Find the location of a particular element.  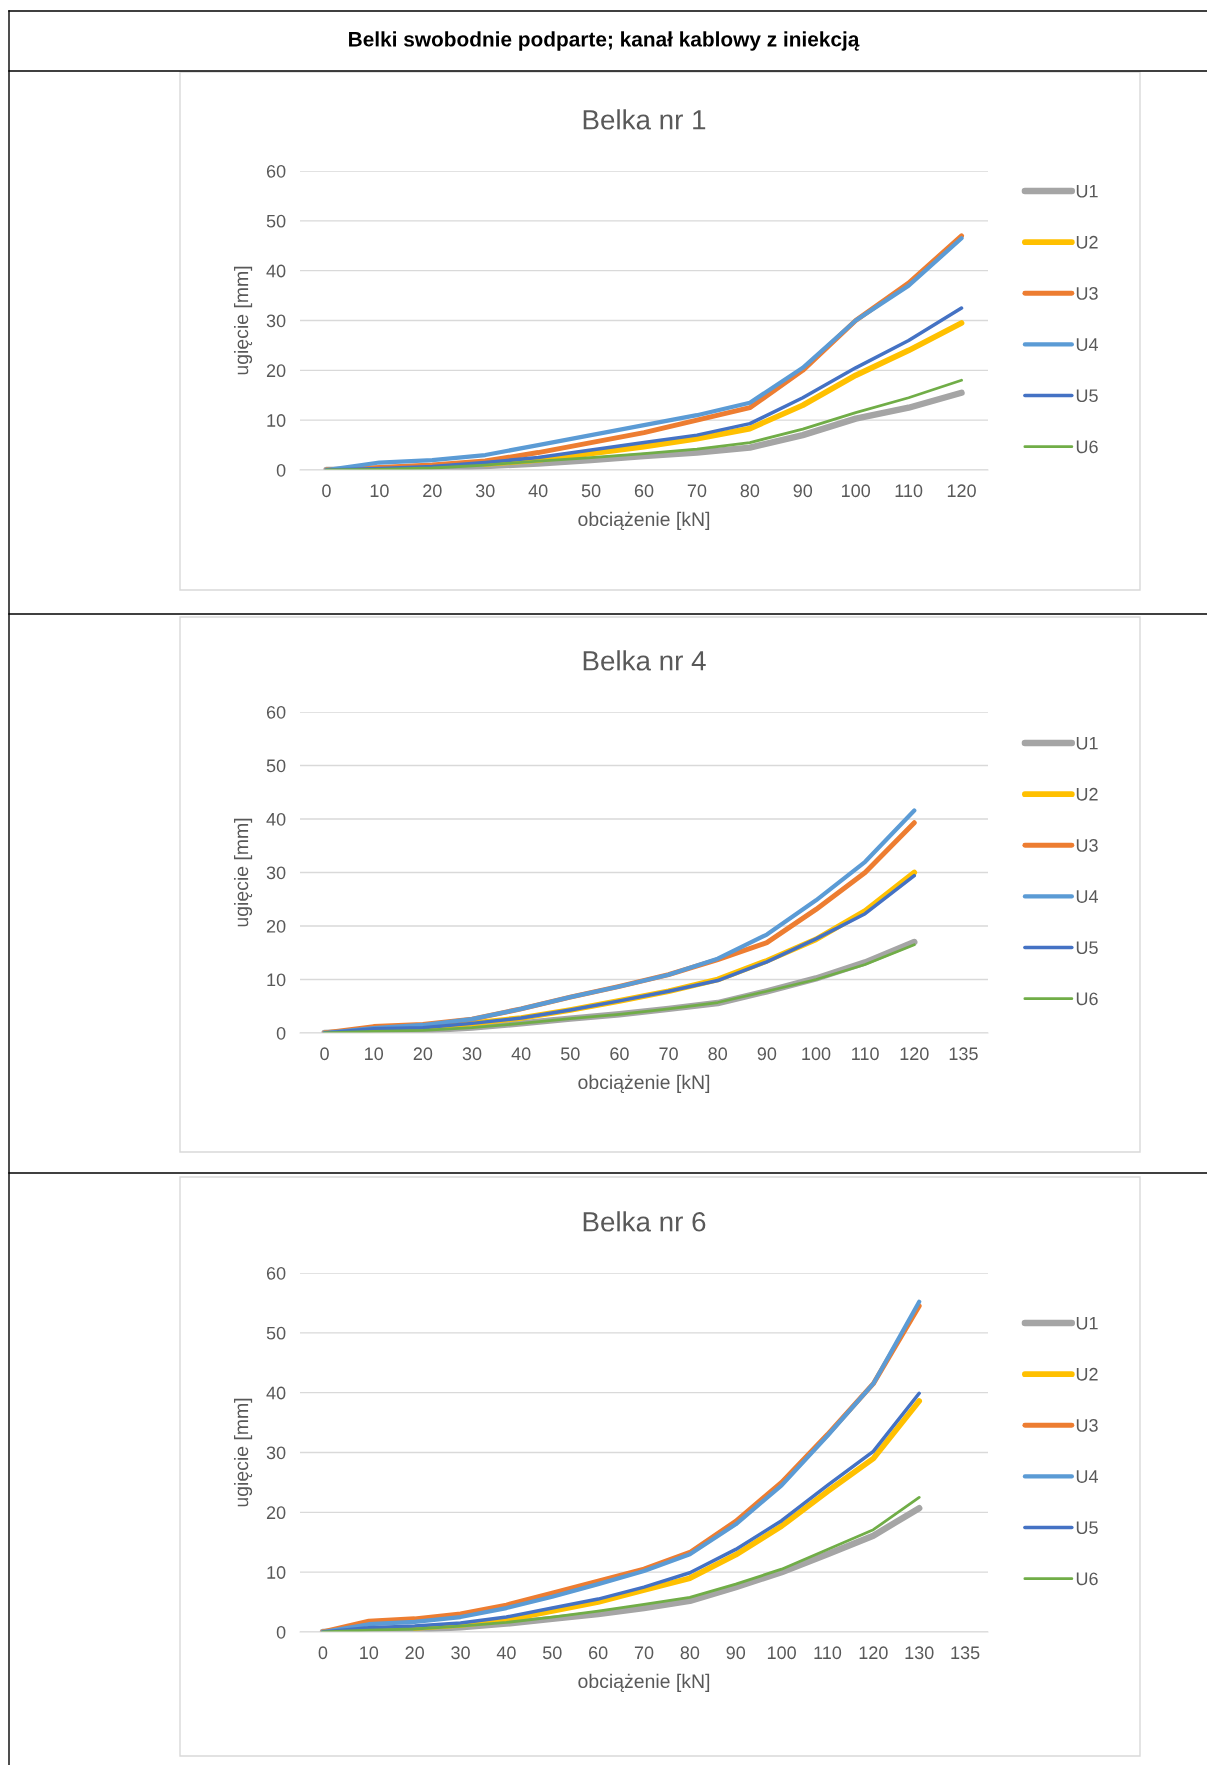

x-tick-label: 130 is located at coordinates (919, 1653).